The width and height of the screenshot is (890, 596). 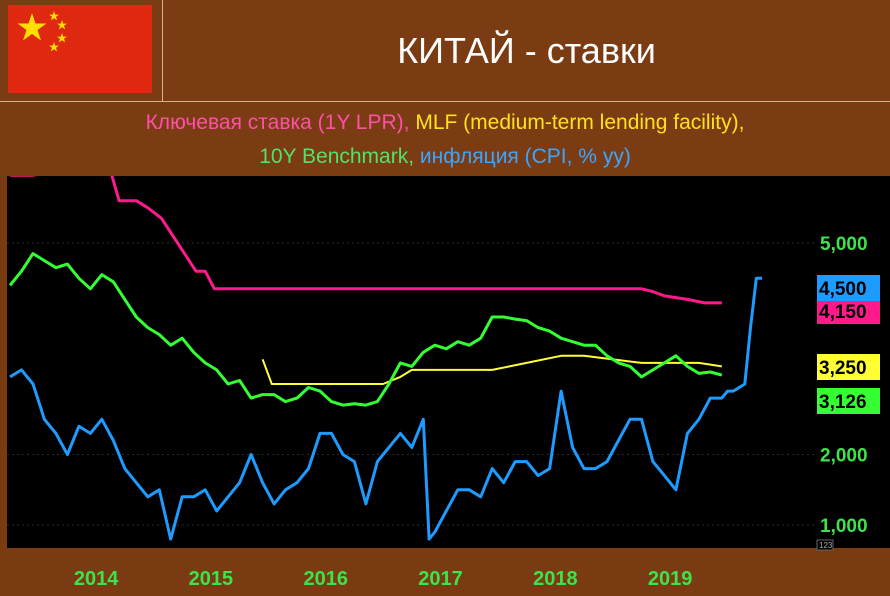 What do you see at coordinates (844, 526) in the screenshot?
I see `y-tick-label-0: 1,000` at bounding box center [844, 526].